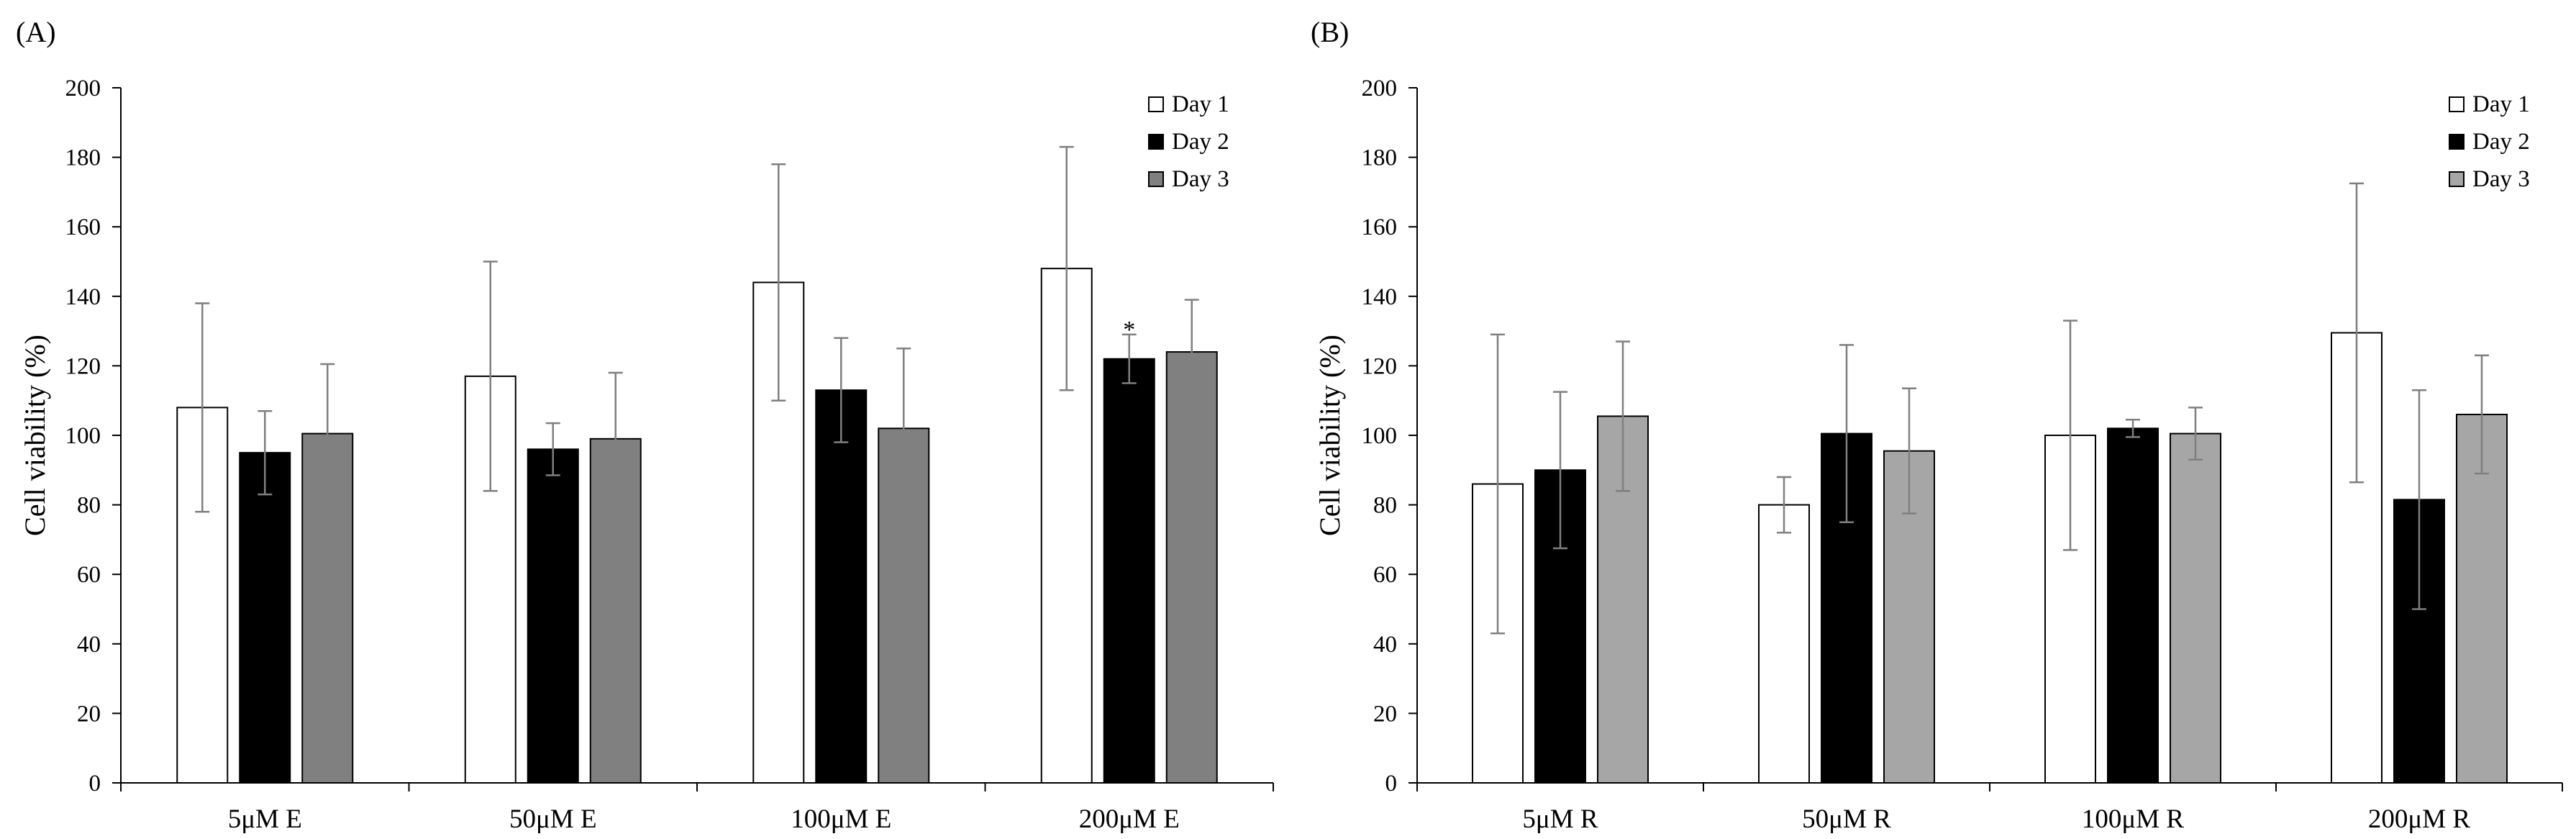  What do you see at coordinates (1129, 330) in the screenshot?
I see `significance-star: *` at bounding box center [1129, 330].